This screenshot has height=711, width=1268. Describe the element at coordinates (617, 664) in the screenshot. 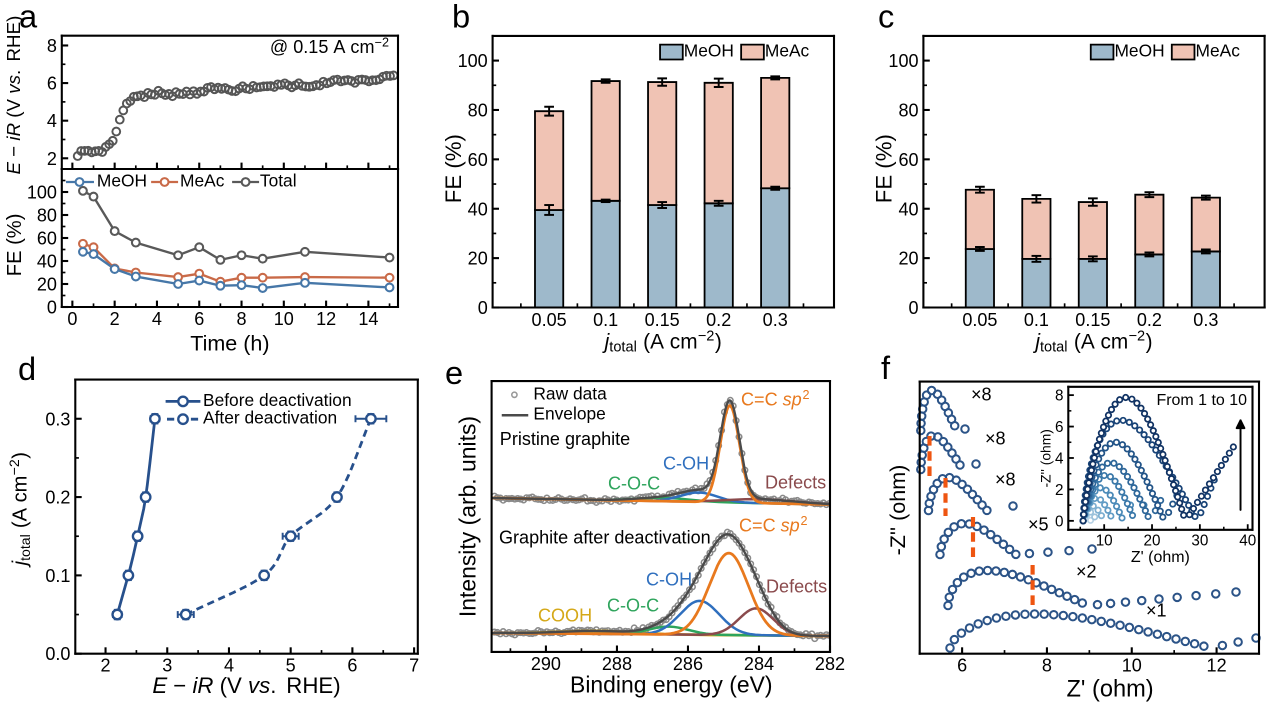

I see `svg-text: 288` at that location.